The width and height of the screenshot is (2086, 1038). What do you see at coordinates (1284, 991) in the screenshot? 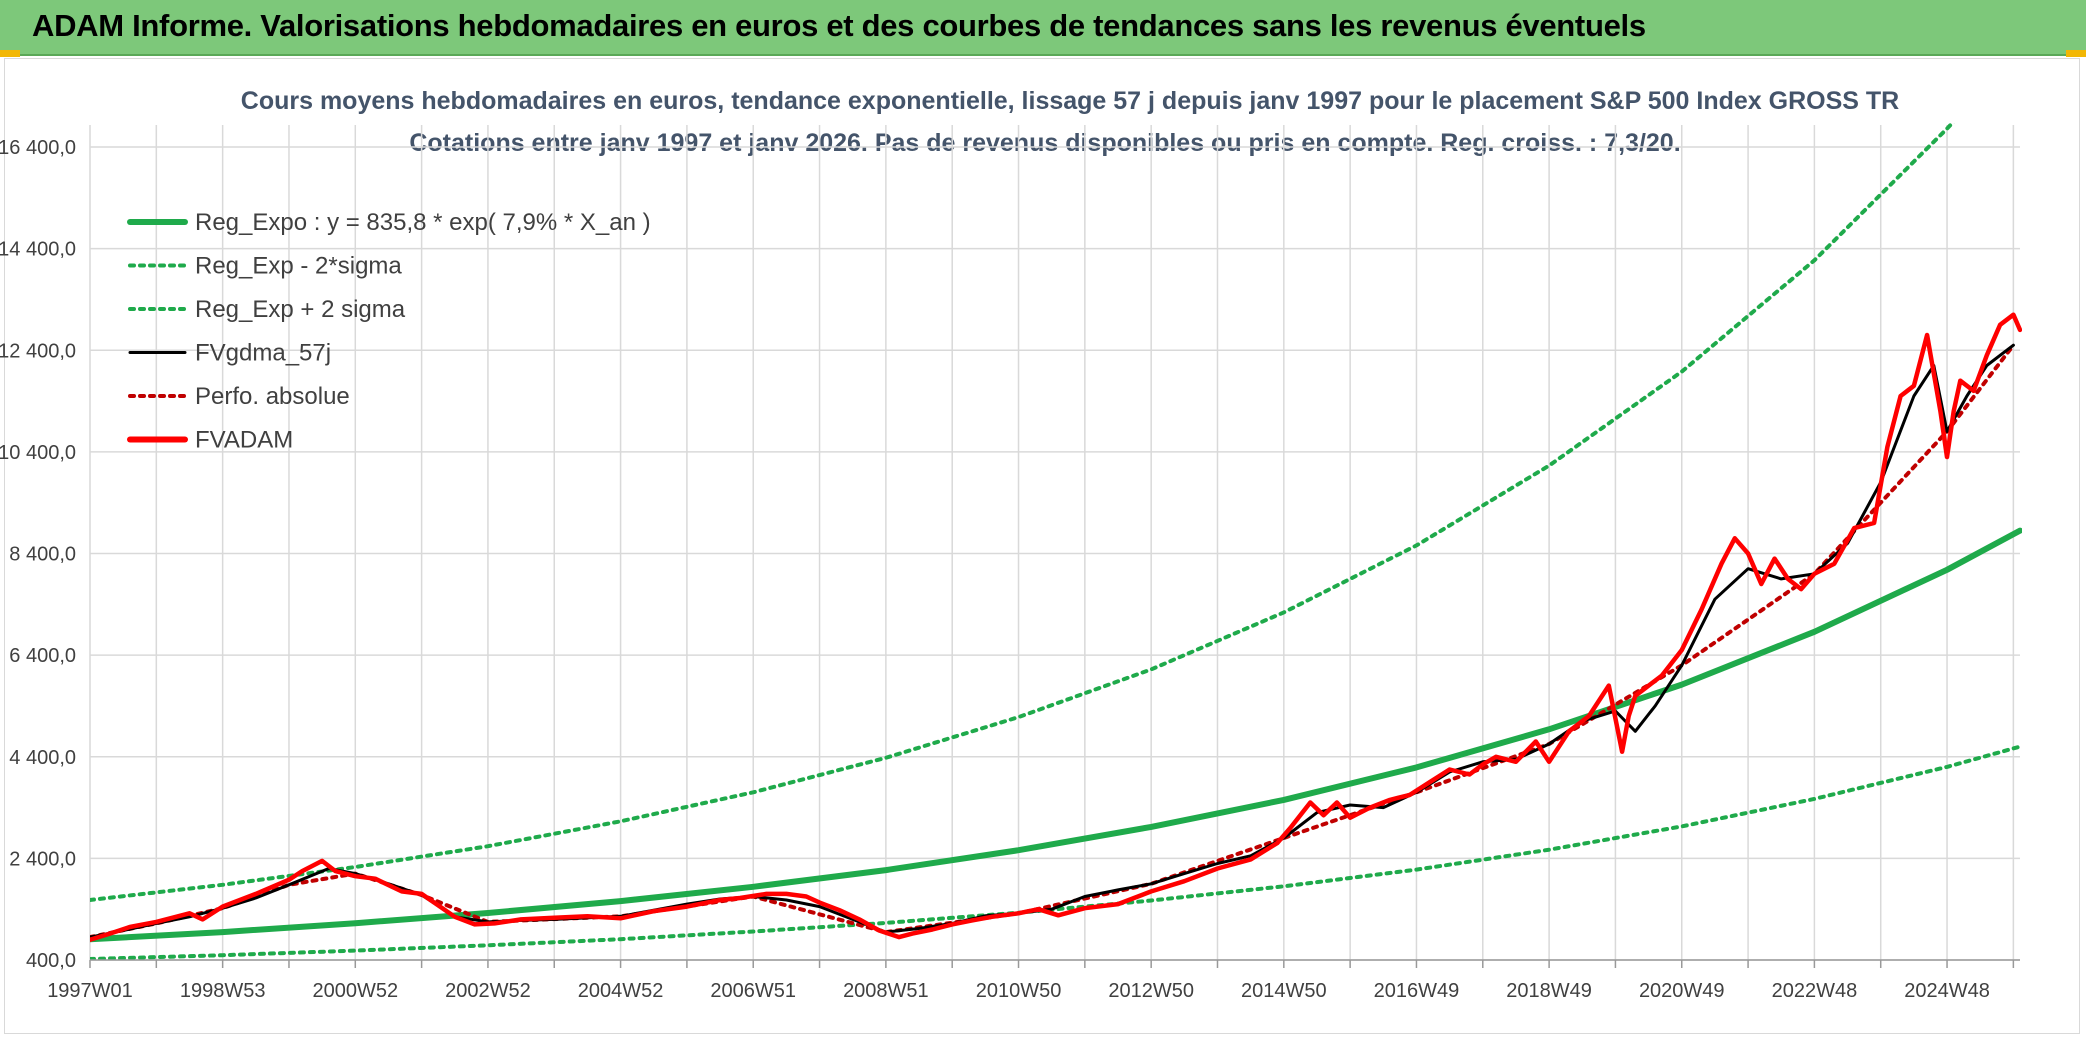
I see `x-tick-label: 2014W50` at bounding box center [1284, 991].